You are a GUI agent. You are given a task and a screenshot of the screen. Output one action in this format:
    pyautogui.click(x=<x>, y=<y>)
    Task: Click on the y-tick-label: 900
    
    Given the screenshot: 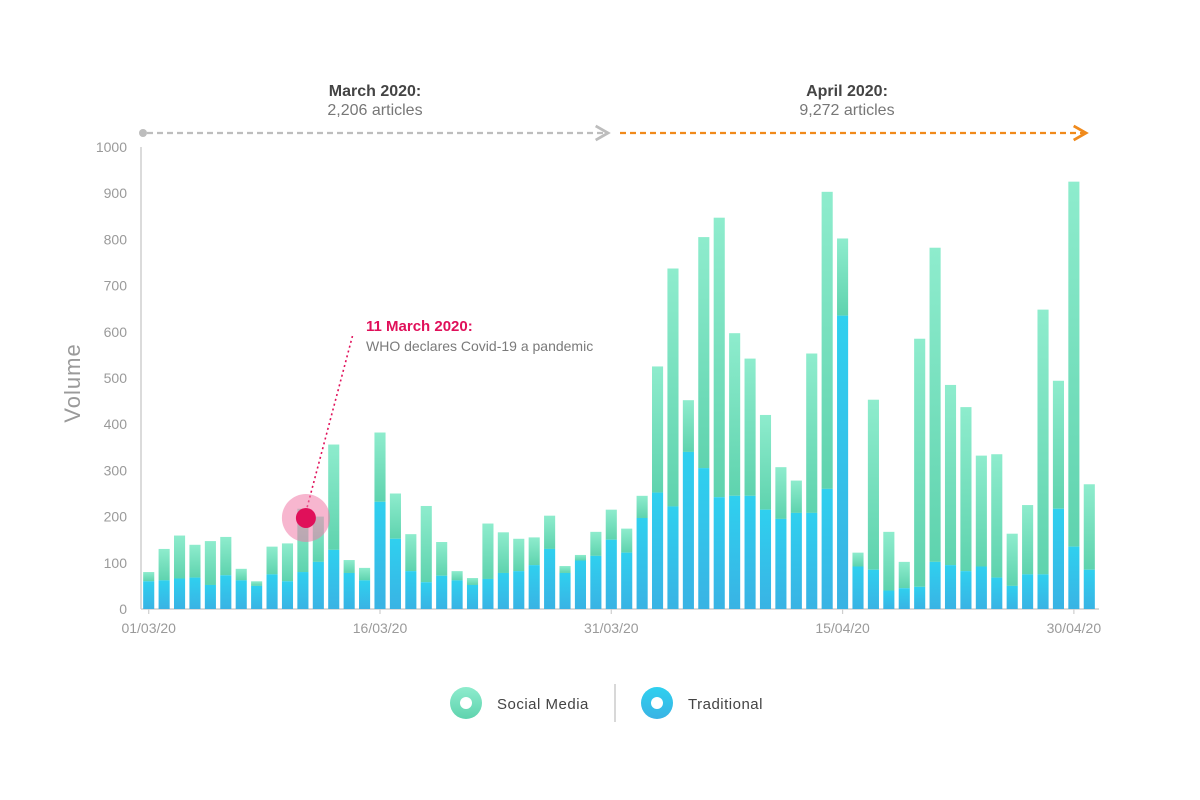 What is the action you would take?
    pyautogui.click(x=116, y=193)
    